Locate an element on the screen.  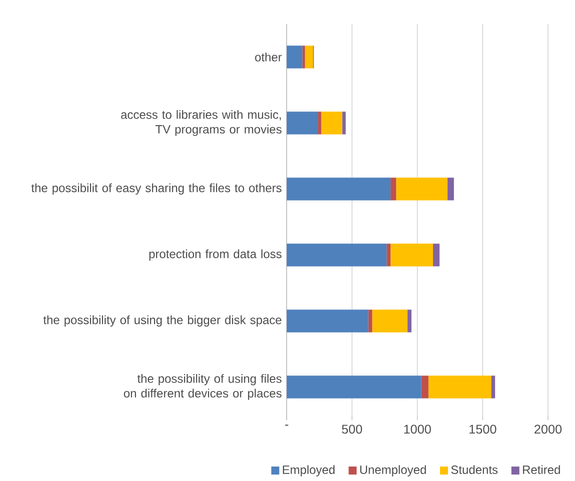
y-tick-label: the possibilit of easy sharing the files to others is located at coordinates (156, 188).